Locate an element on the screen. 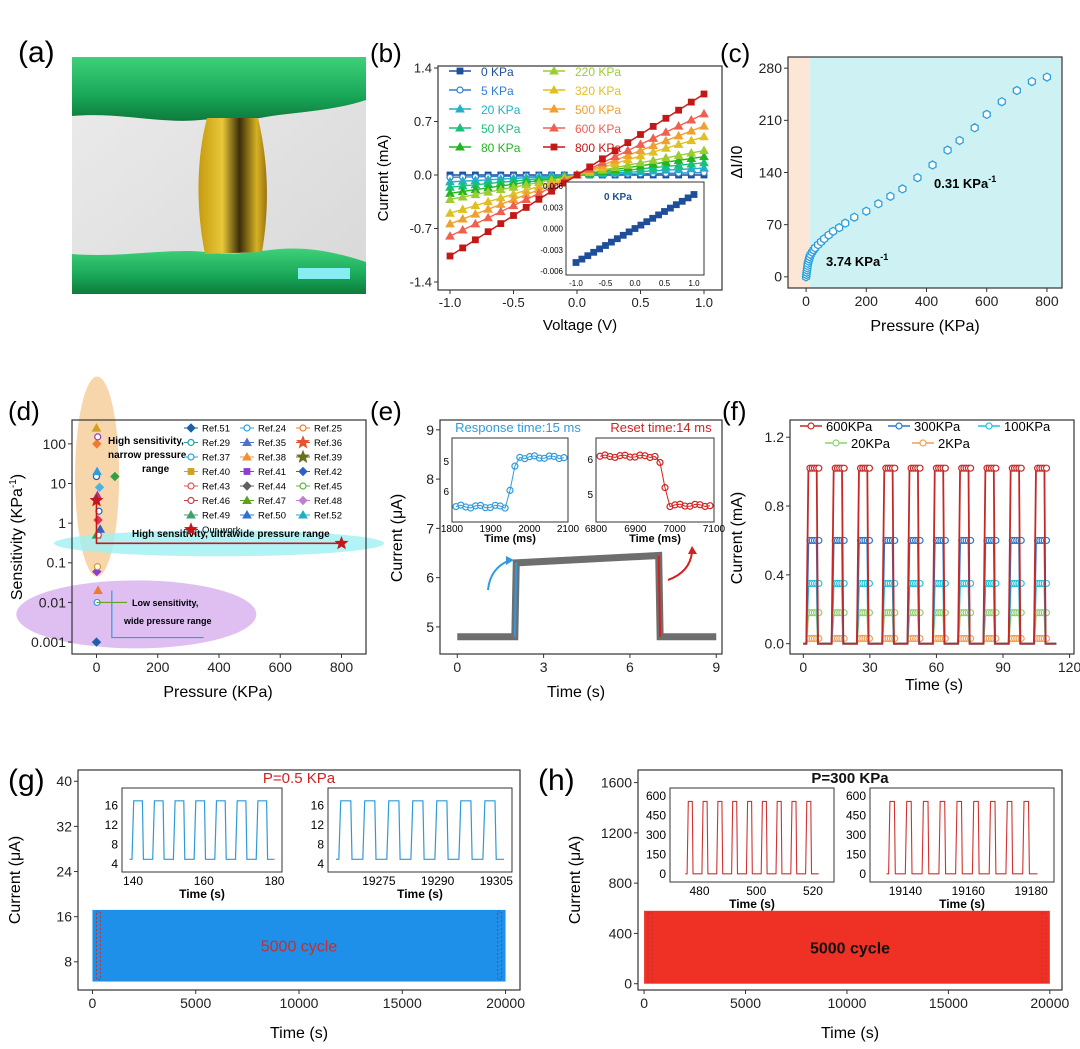  inset-ytick-label: 4 is located at coordinates (114, 864).